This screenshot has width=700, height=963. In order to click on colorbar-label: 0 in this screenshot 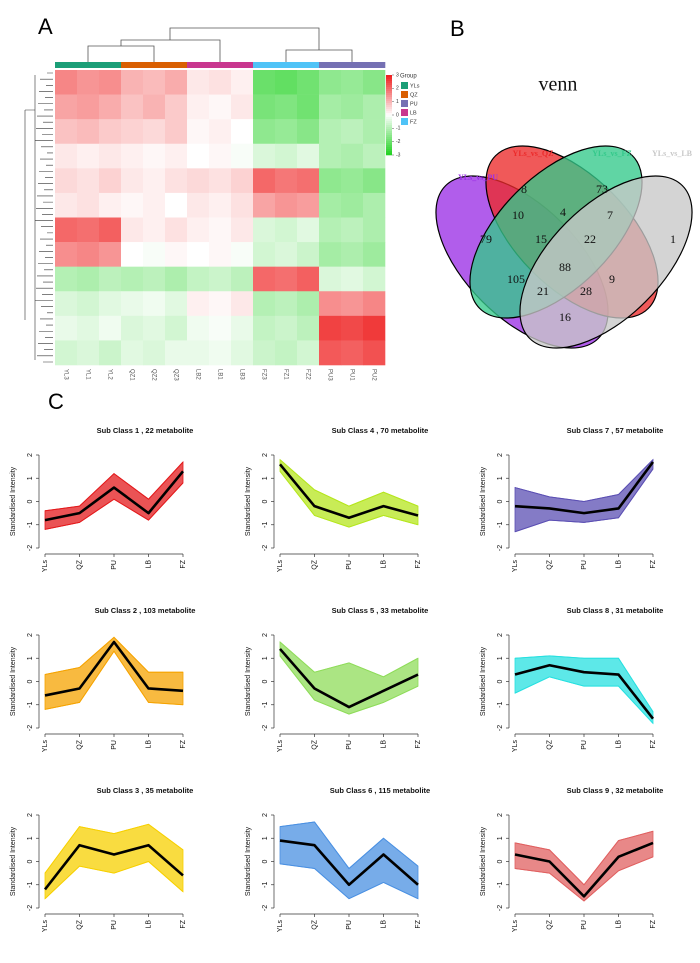, I will do `click(397, 115)`.